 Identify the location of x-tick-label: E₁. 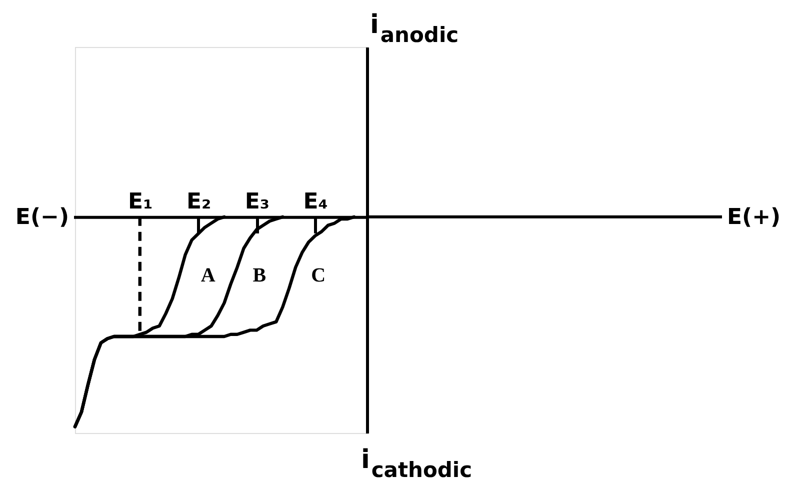
(140, 201).